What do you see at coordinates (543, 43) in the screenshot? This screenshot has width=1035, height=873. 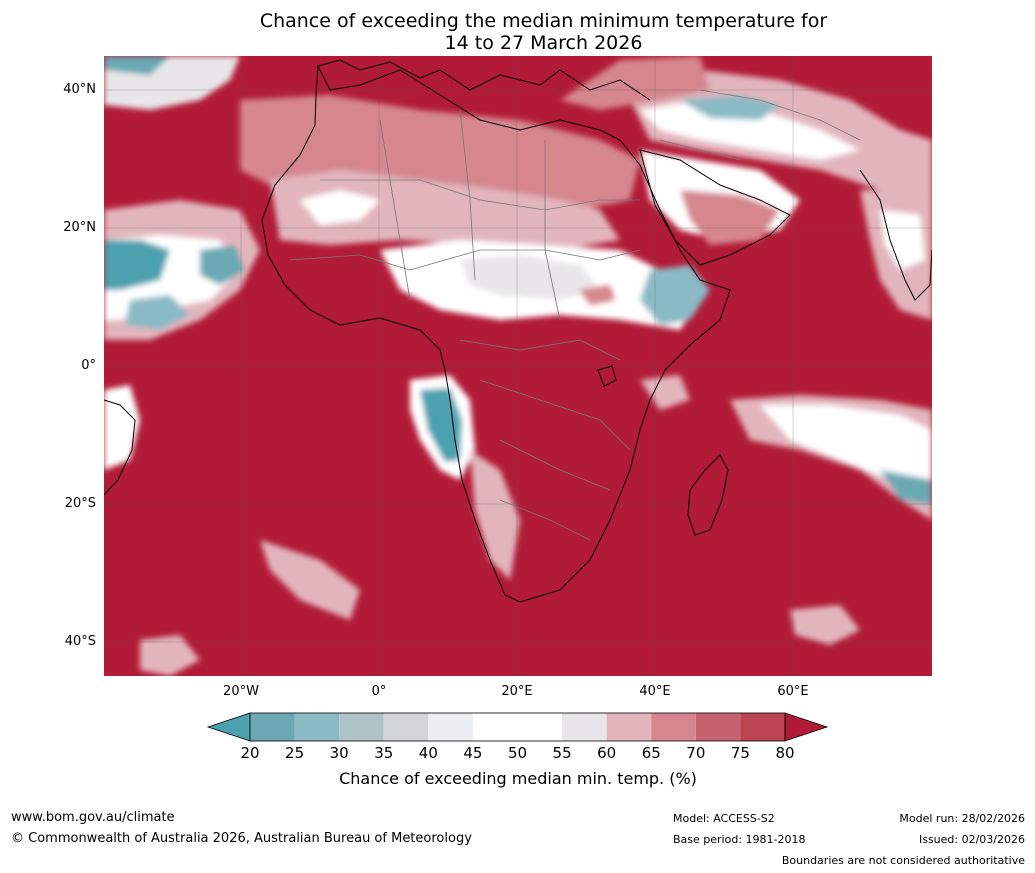 I see `map-title-line2: 14 to 27 March 2026` at bounding box center [543, 43].